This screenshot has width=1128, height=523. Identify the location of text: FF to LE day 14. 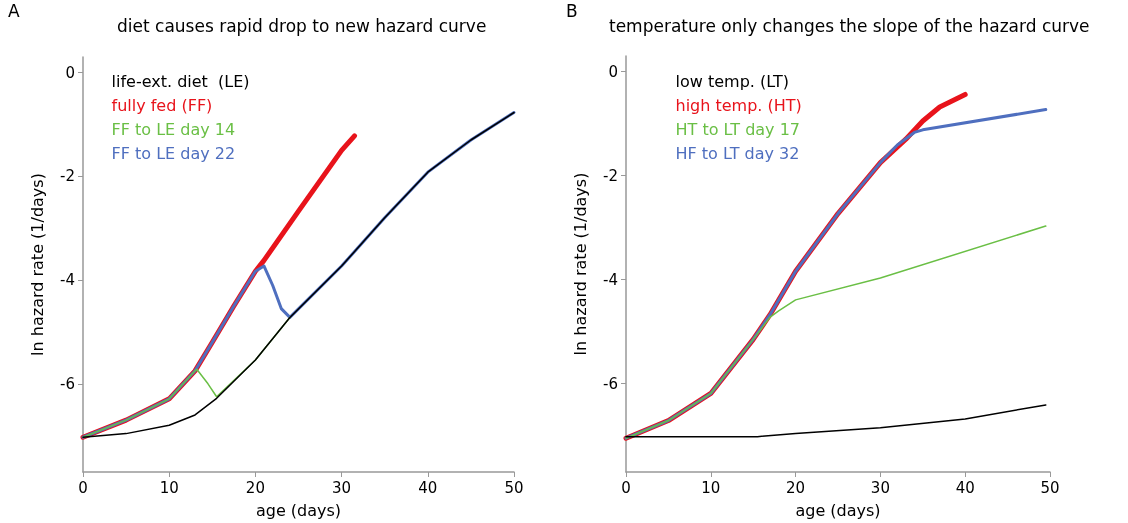
(173, 129).